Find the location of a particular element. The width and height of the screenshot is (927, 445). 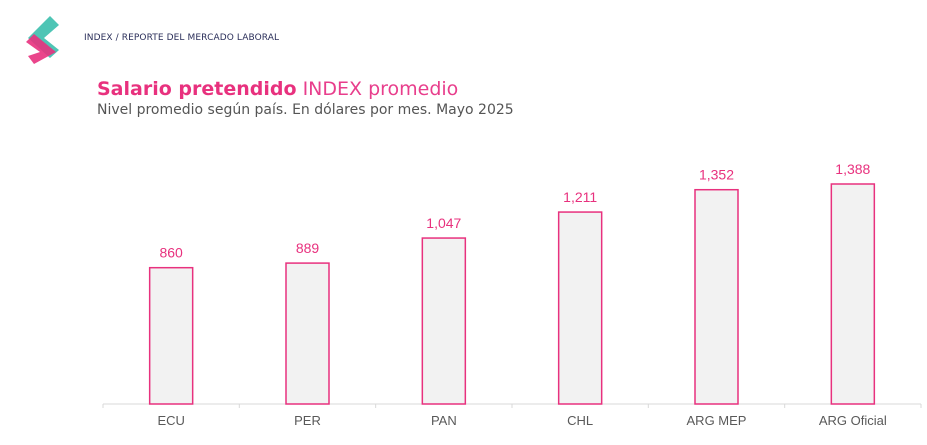

chart-title: Salario pretendido INDEX promedio is located at coordinates (277, 89).